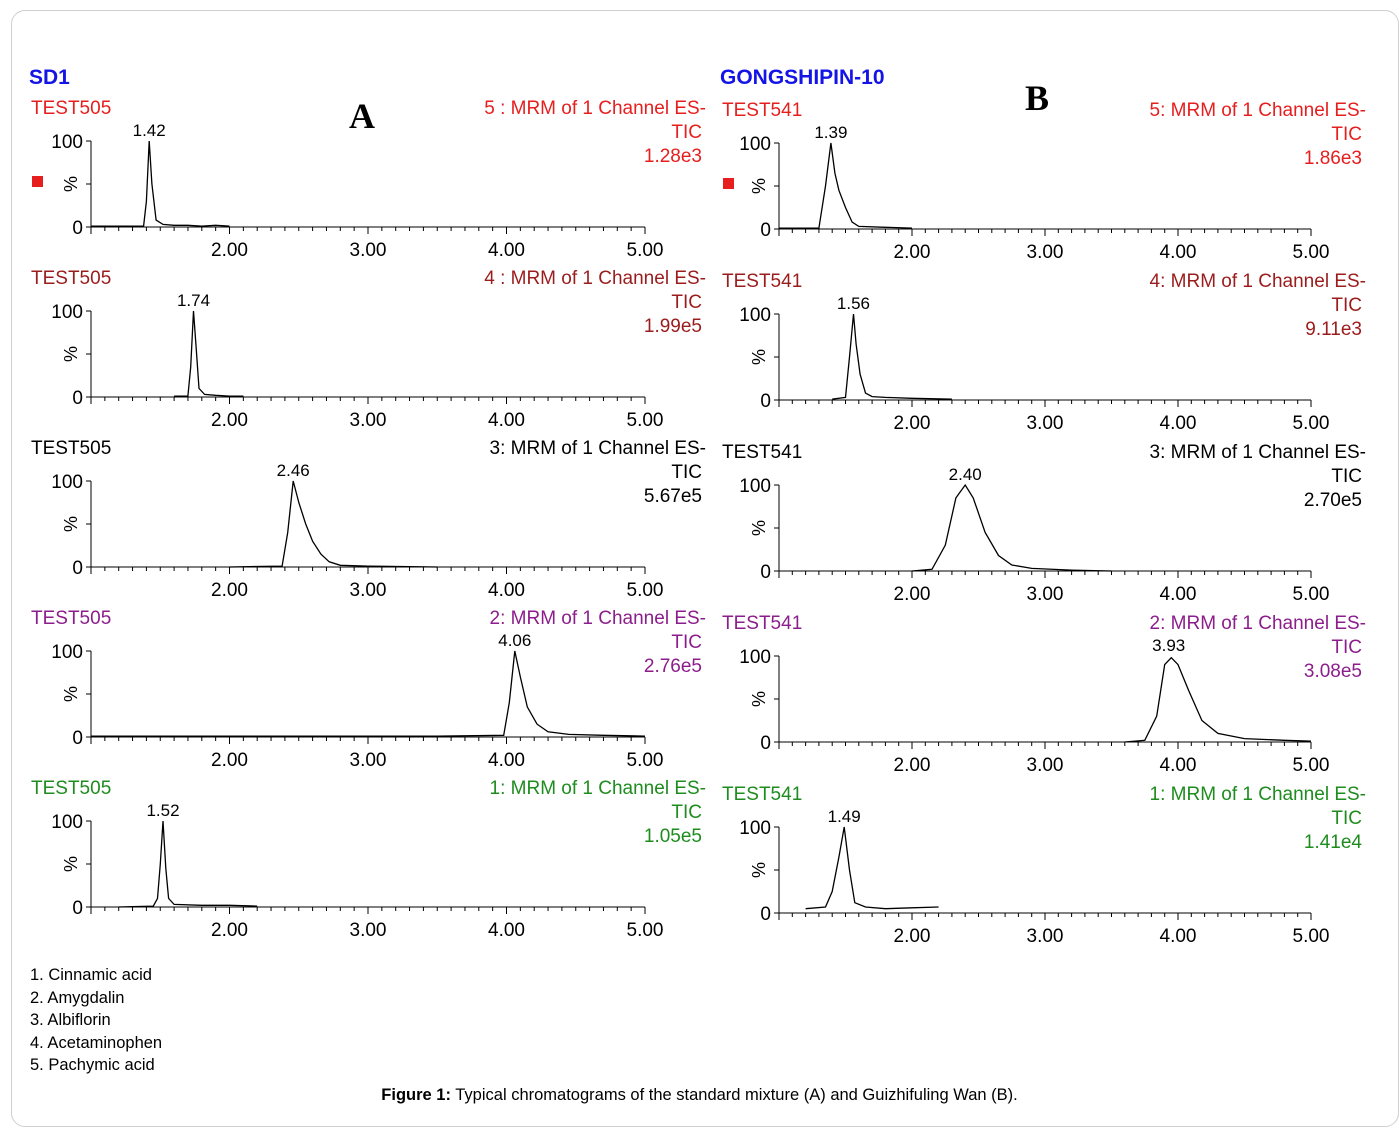 This screenshot has width=1399, height=1128. Describe the element at coordinates (853, 303) in the screenshot. I see `peak-label: 1.56` at that location.